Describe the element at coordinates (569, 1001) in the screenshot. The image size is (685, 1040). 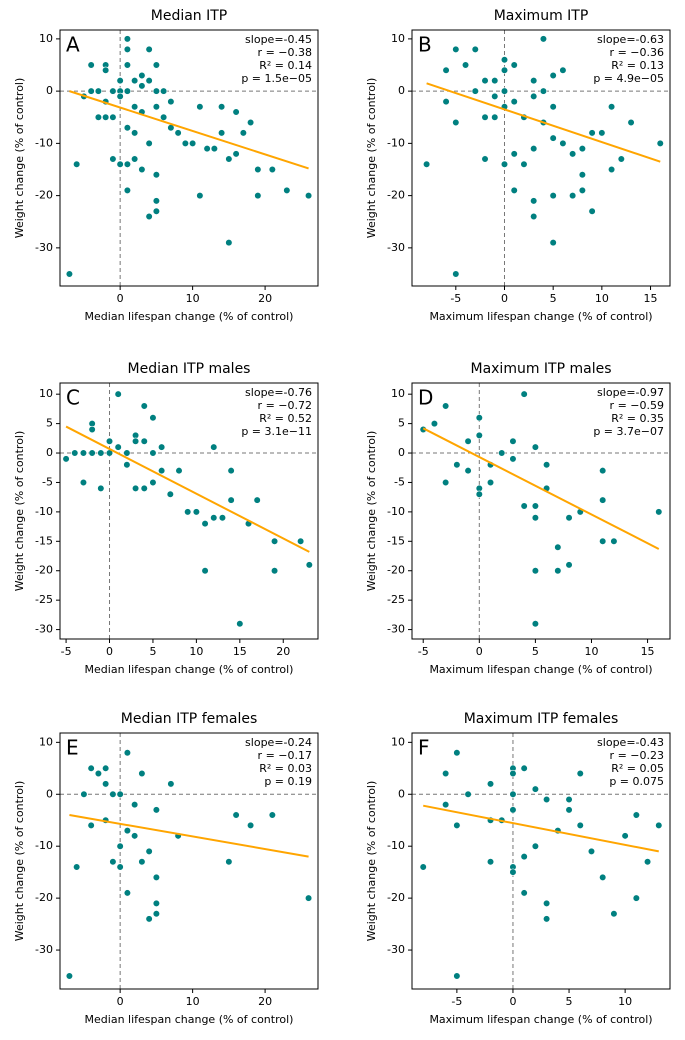
I see `x-tick-label: 5` at that location.